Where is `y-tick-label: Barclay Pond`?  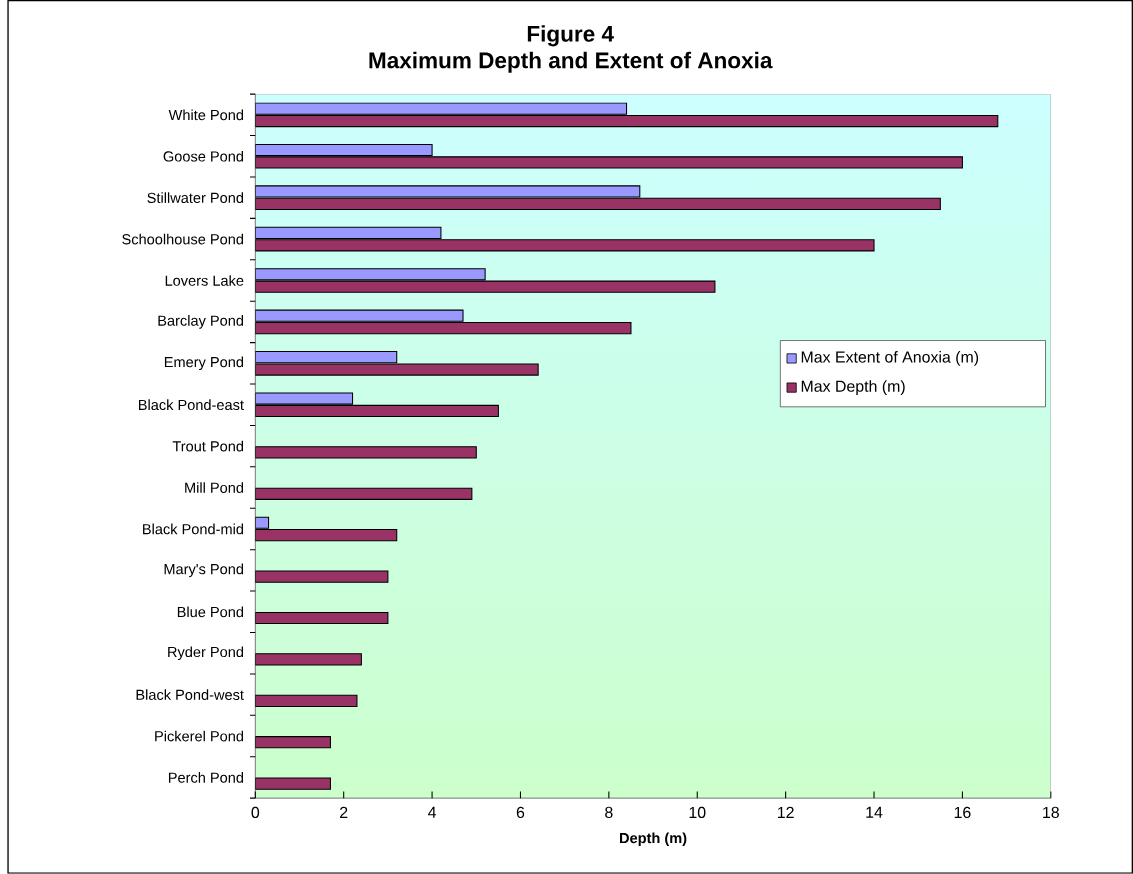
y-tick-label: Barclay Pond is located at coordinates (201, 322).